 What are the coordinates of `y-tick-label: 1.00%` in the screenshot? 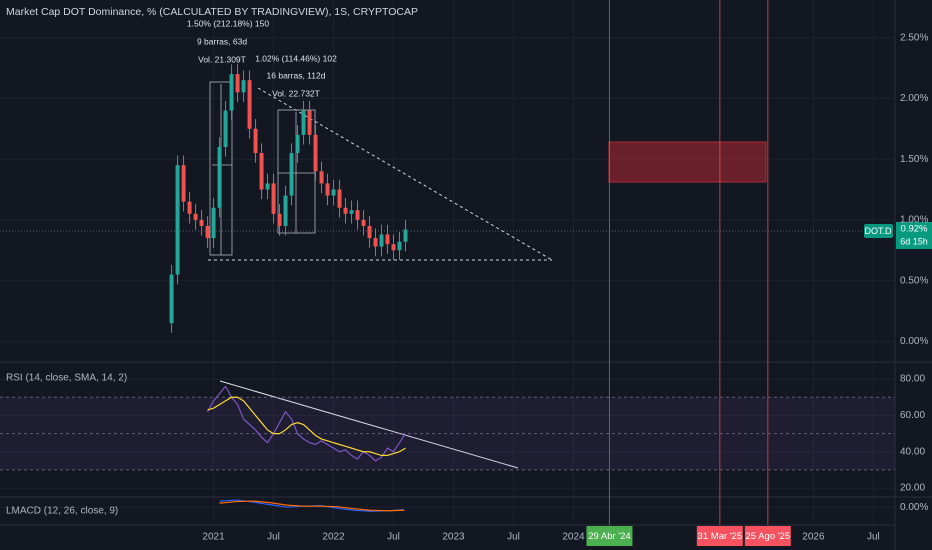 It's located at (914, 220).